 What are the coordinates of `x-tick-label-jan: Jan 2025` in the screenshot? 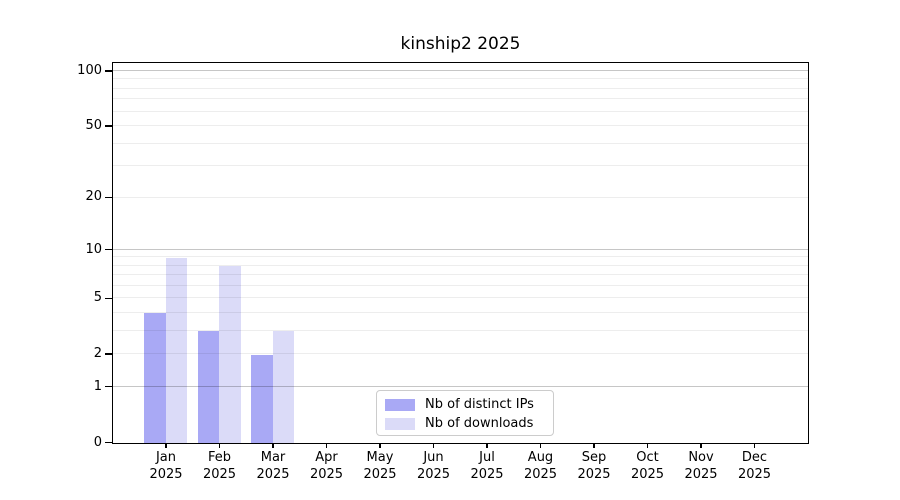 It's located at (166, 466).